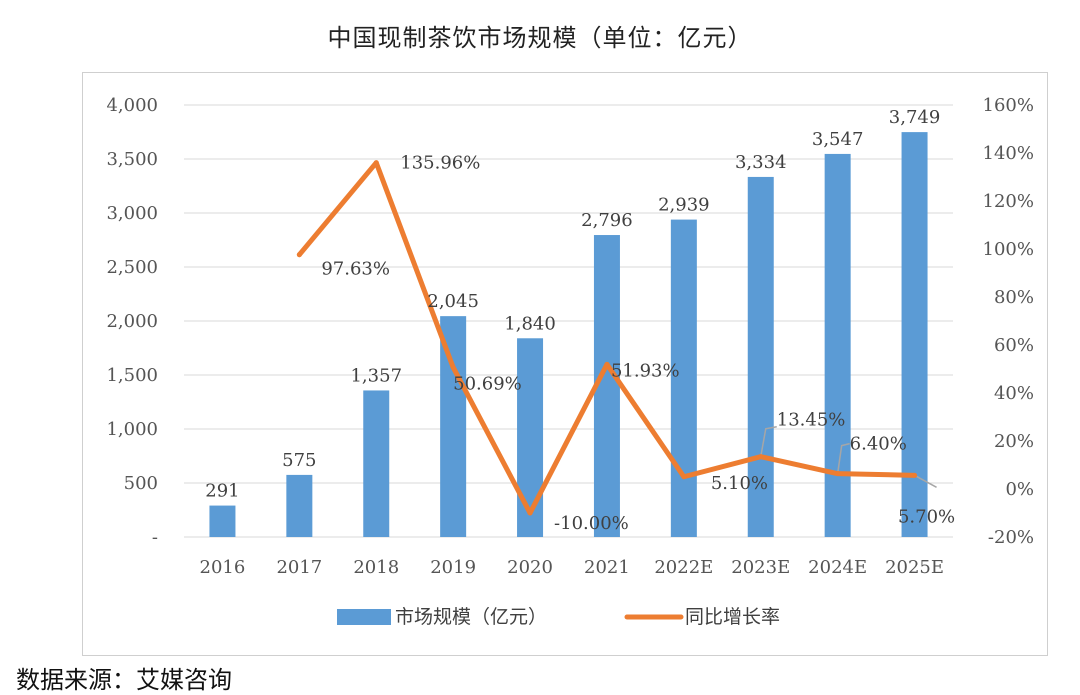 This screenshot has height=695, width=1080. What do you see at coordinates (132, 105) in the screenshot?
I see `left-axis-tick: 4,000` at bounding box center [132, 105].